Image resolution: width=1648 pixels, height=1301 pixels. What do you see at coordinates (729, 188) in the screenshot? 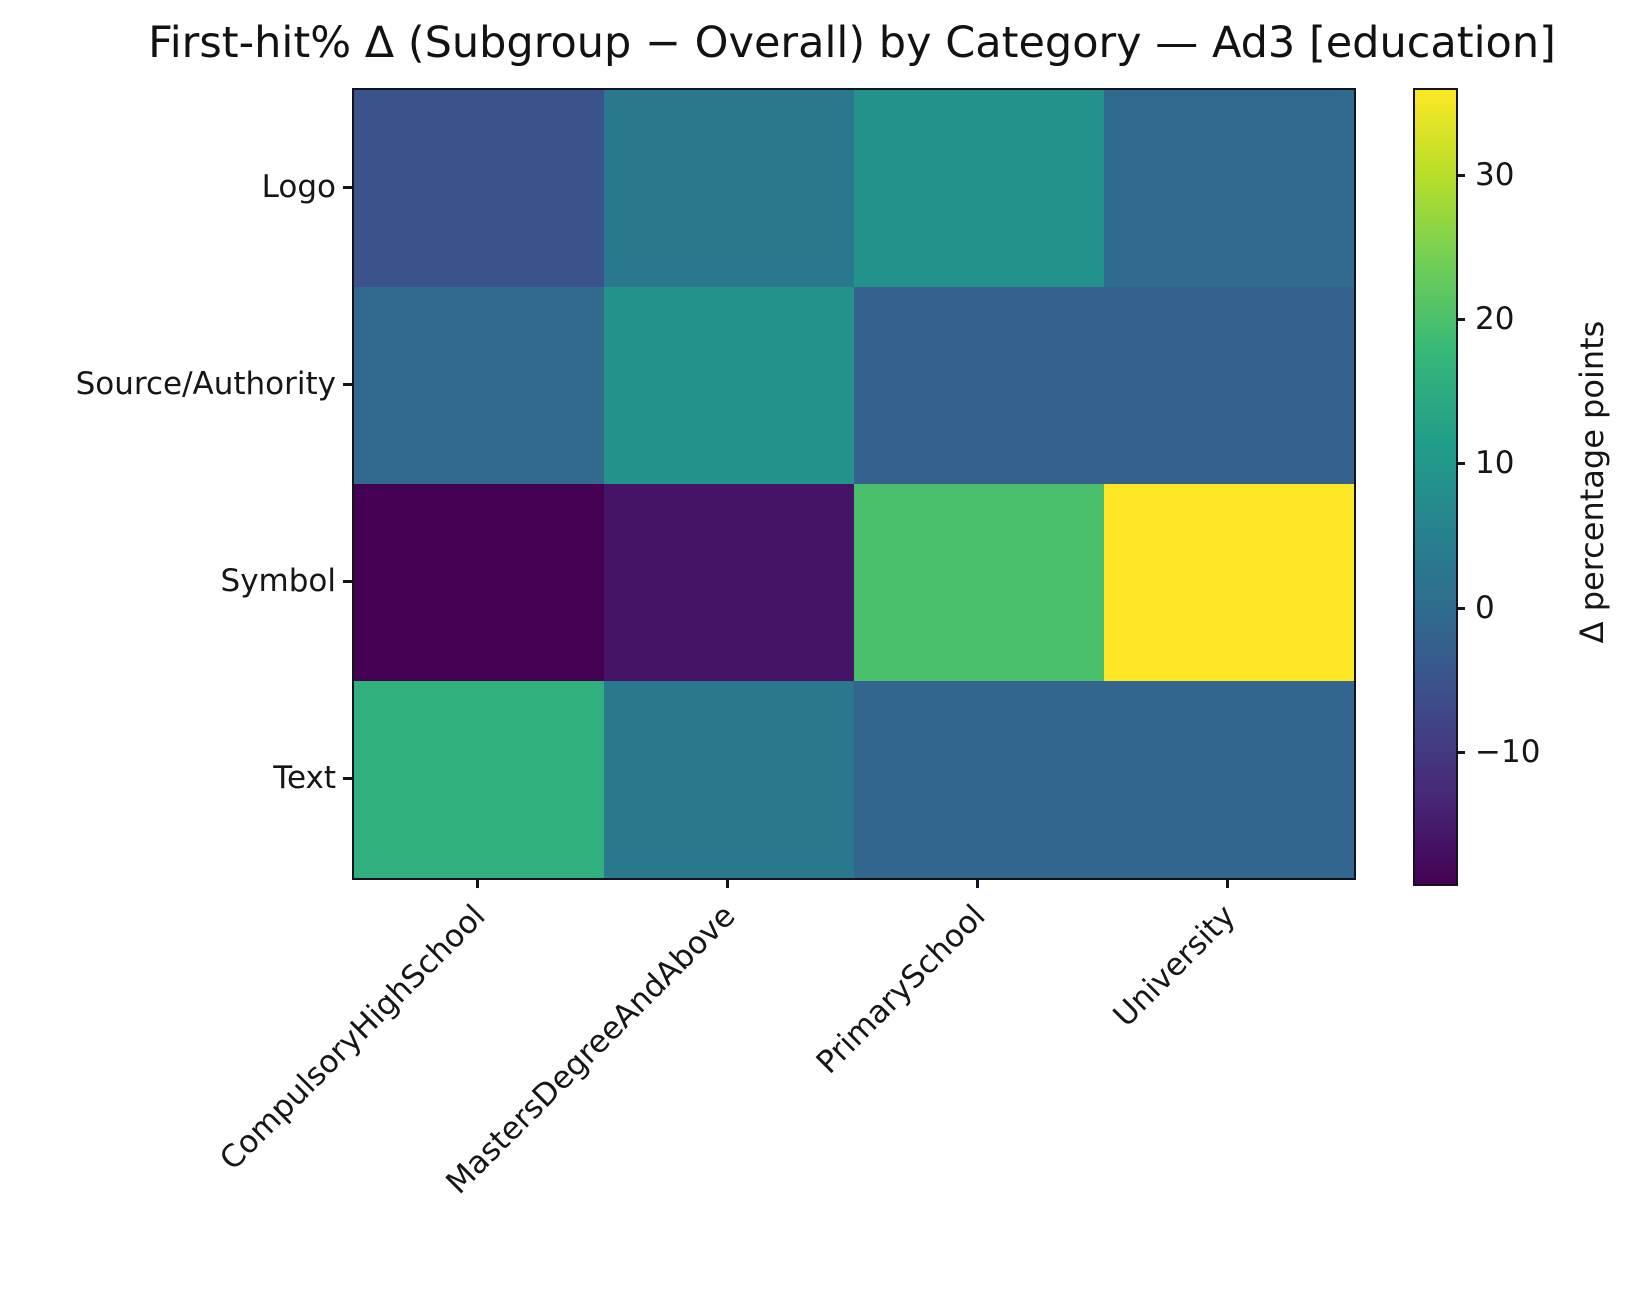
I see `heatmap-cell-logo-mastersdegreeandabove` at bounding box center [729, 188].